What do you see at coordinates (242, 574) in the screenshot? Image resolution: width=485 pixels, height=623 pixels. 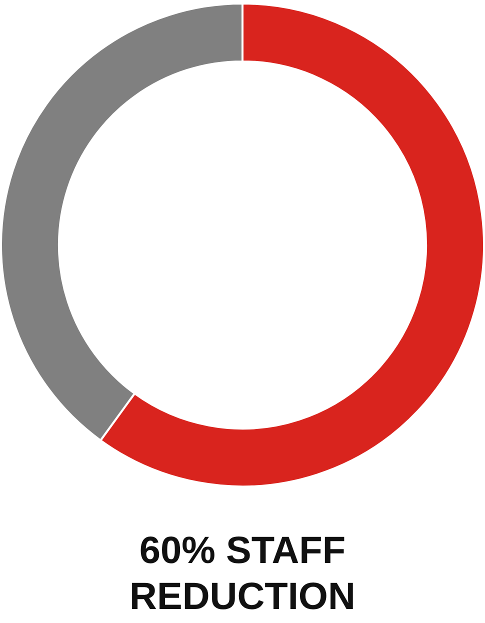 I see `text: 60% STAFF REDUCTION` at bounding box center [242, 574].